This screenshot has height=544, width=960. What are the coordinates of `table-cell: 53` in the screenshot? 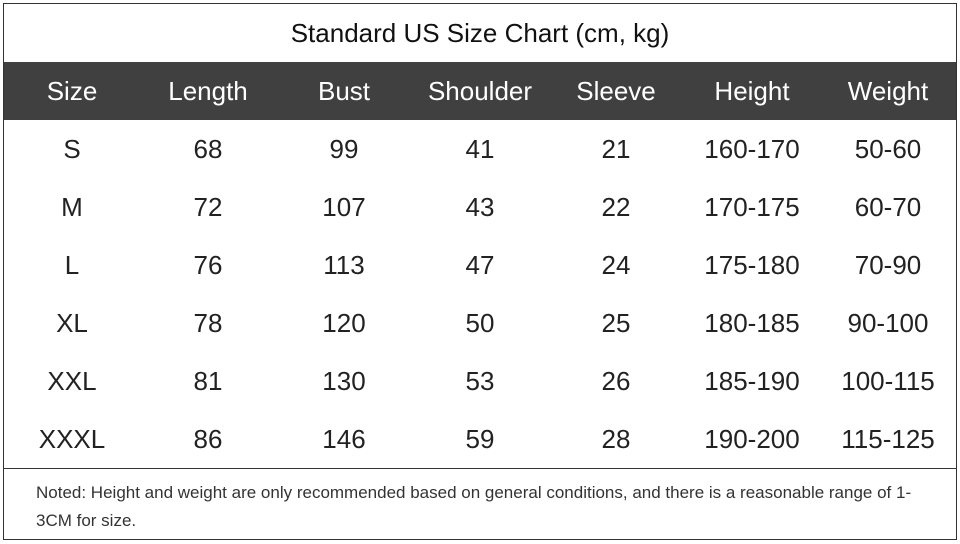 It's located at (480, 380).